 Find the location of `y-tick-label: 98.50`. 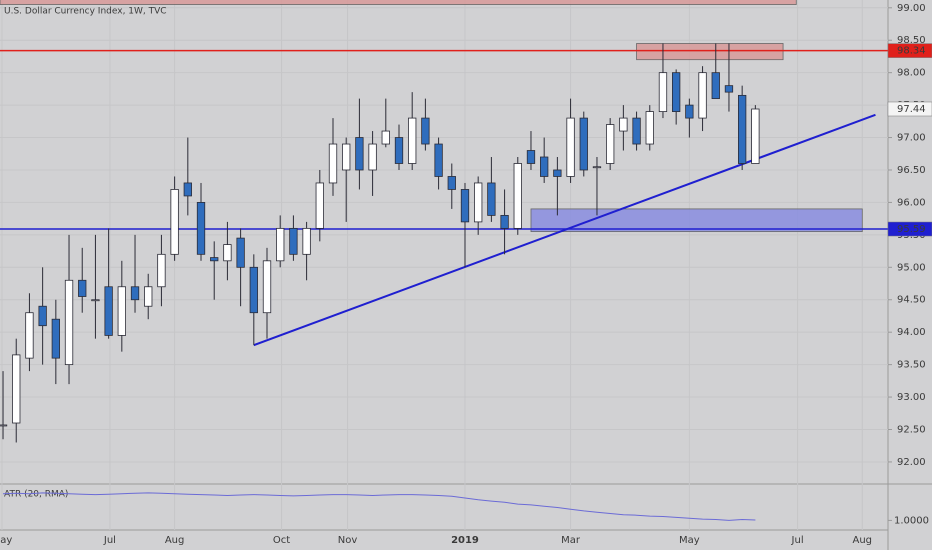

y-tick-label: 98.50 is located at coordinates (911, 40).